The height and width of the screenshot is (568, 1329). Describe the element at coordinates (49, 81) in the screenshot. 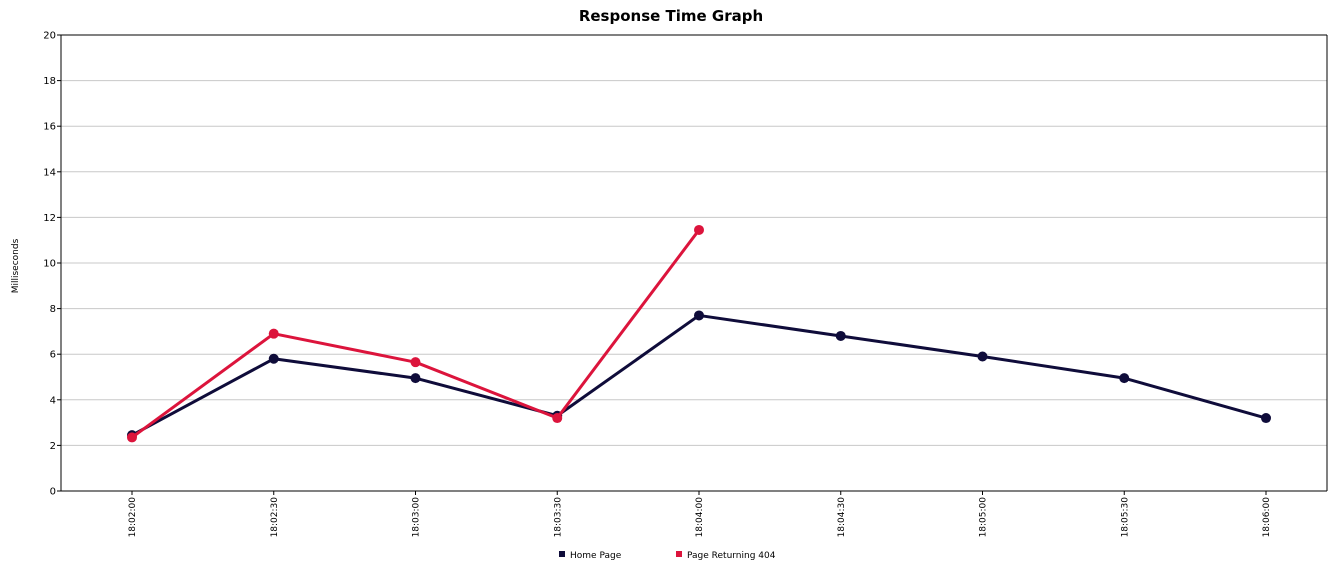

I see `y-tick-label: 18` at that location.